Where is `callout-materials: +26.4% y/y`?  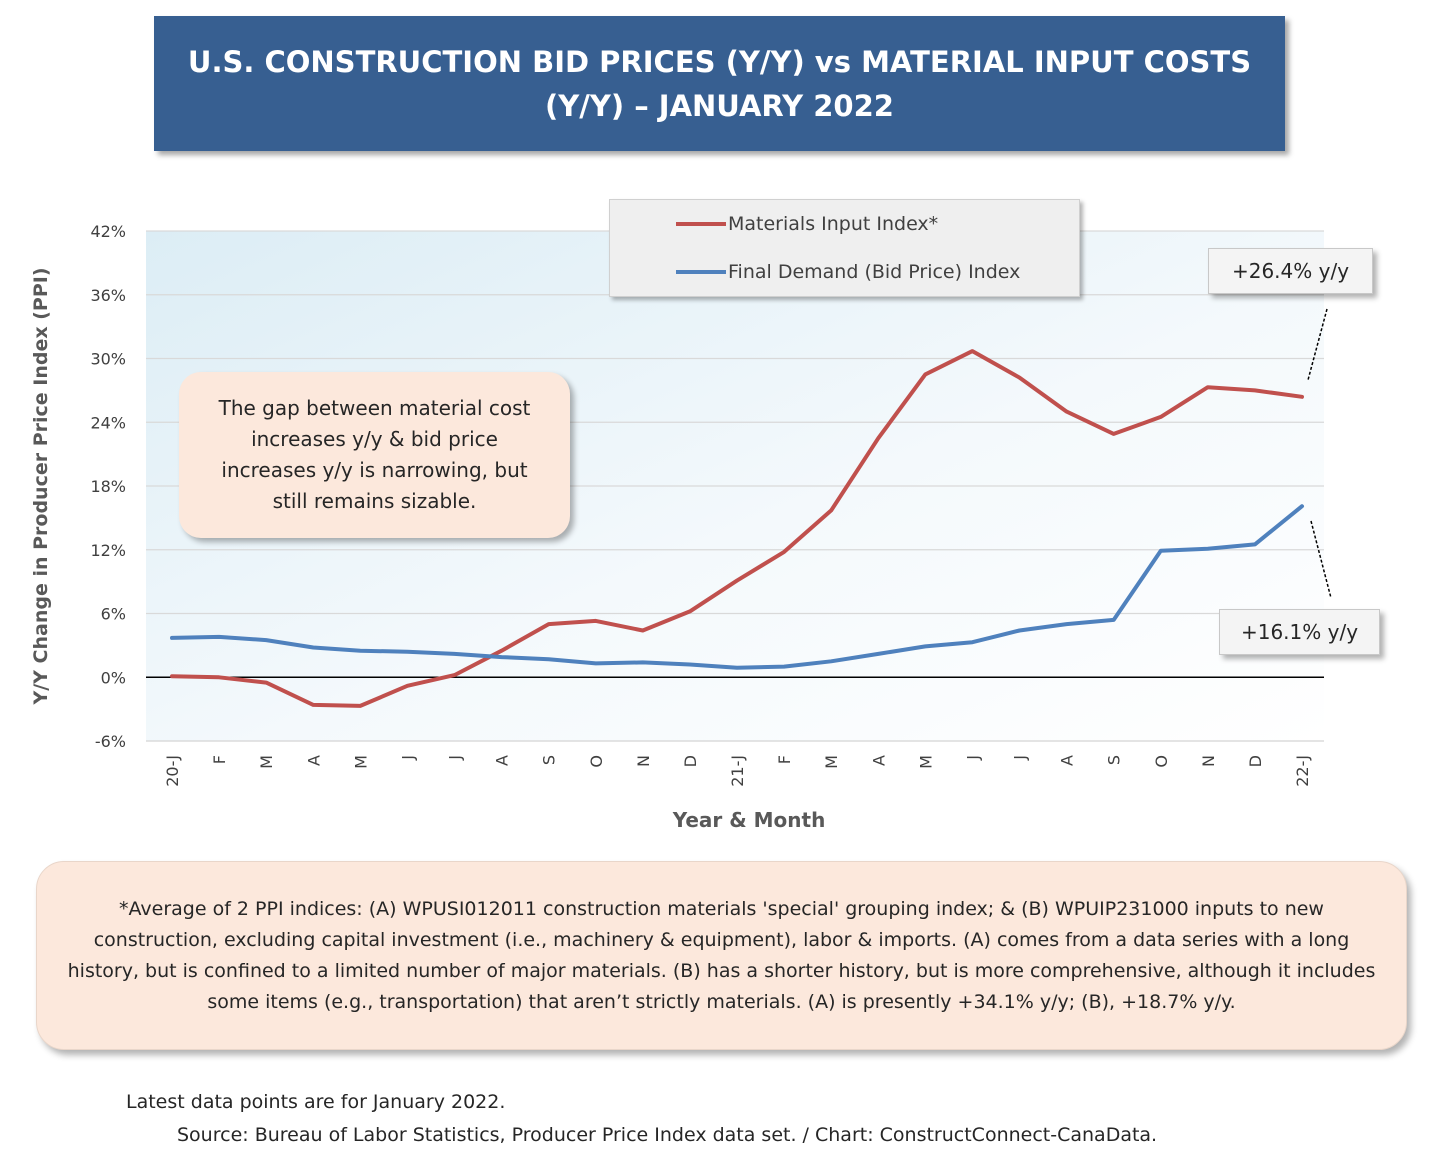 callout-materials: +26.4% y/y is located at coordinates (1290, 271).